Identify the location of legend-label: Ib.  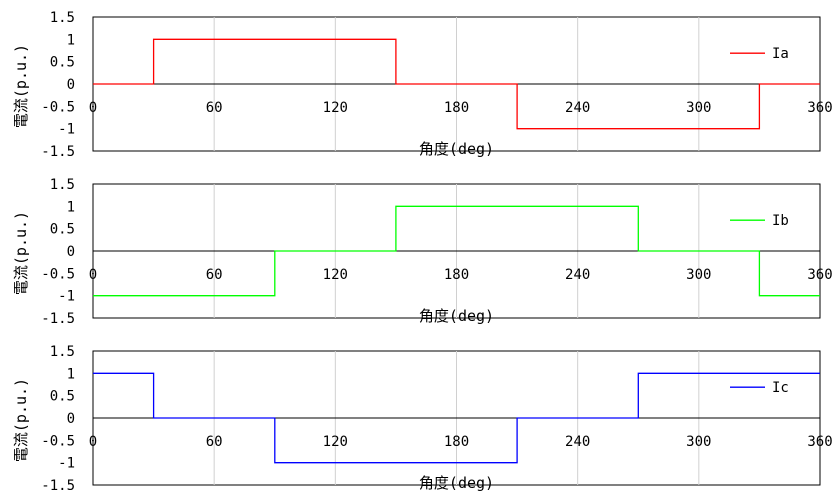
(780, 221).